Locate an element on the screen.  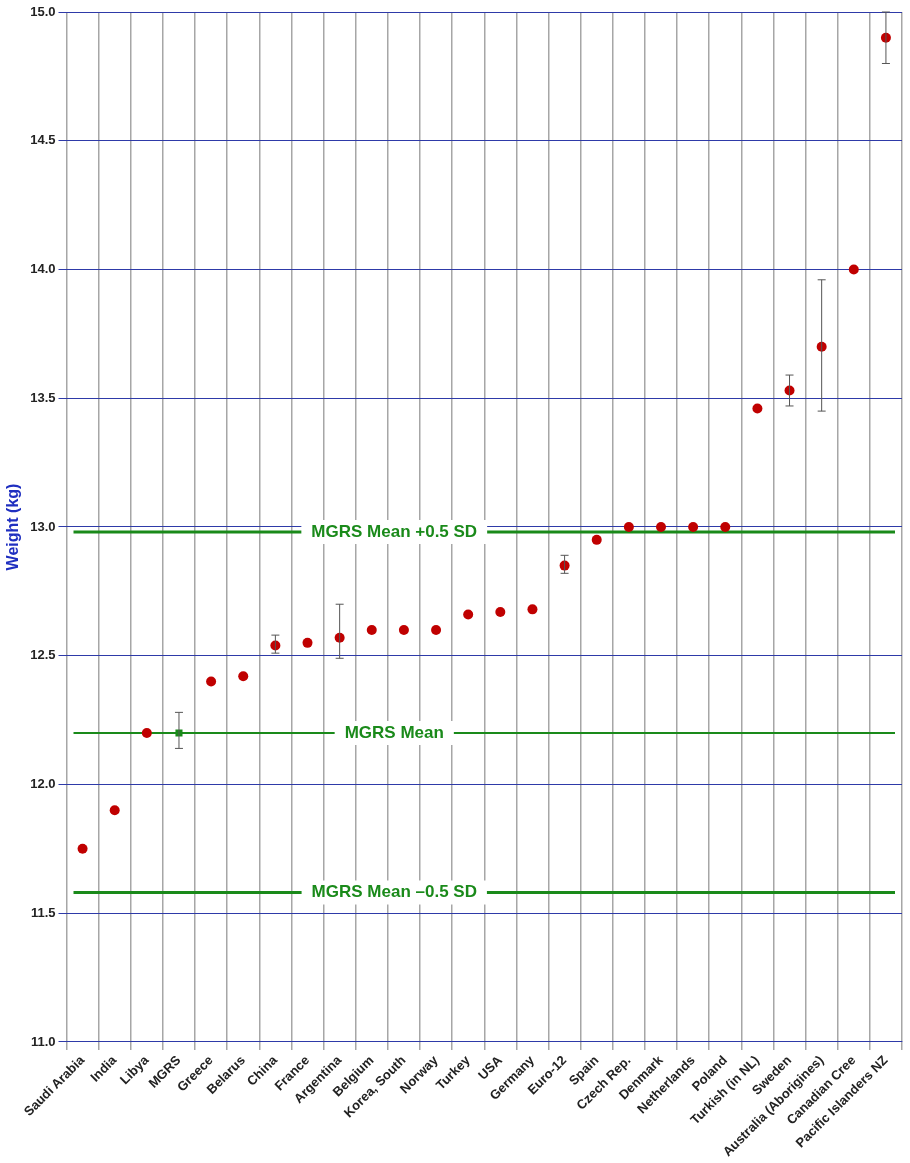
y-tick-label: 14.0 is located at coordinates (43, 269).